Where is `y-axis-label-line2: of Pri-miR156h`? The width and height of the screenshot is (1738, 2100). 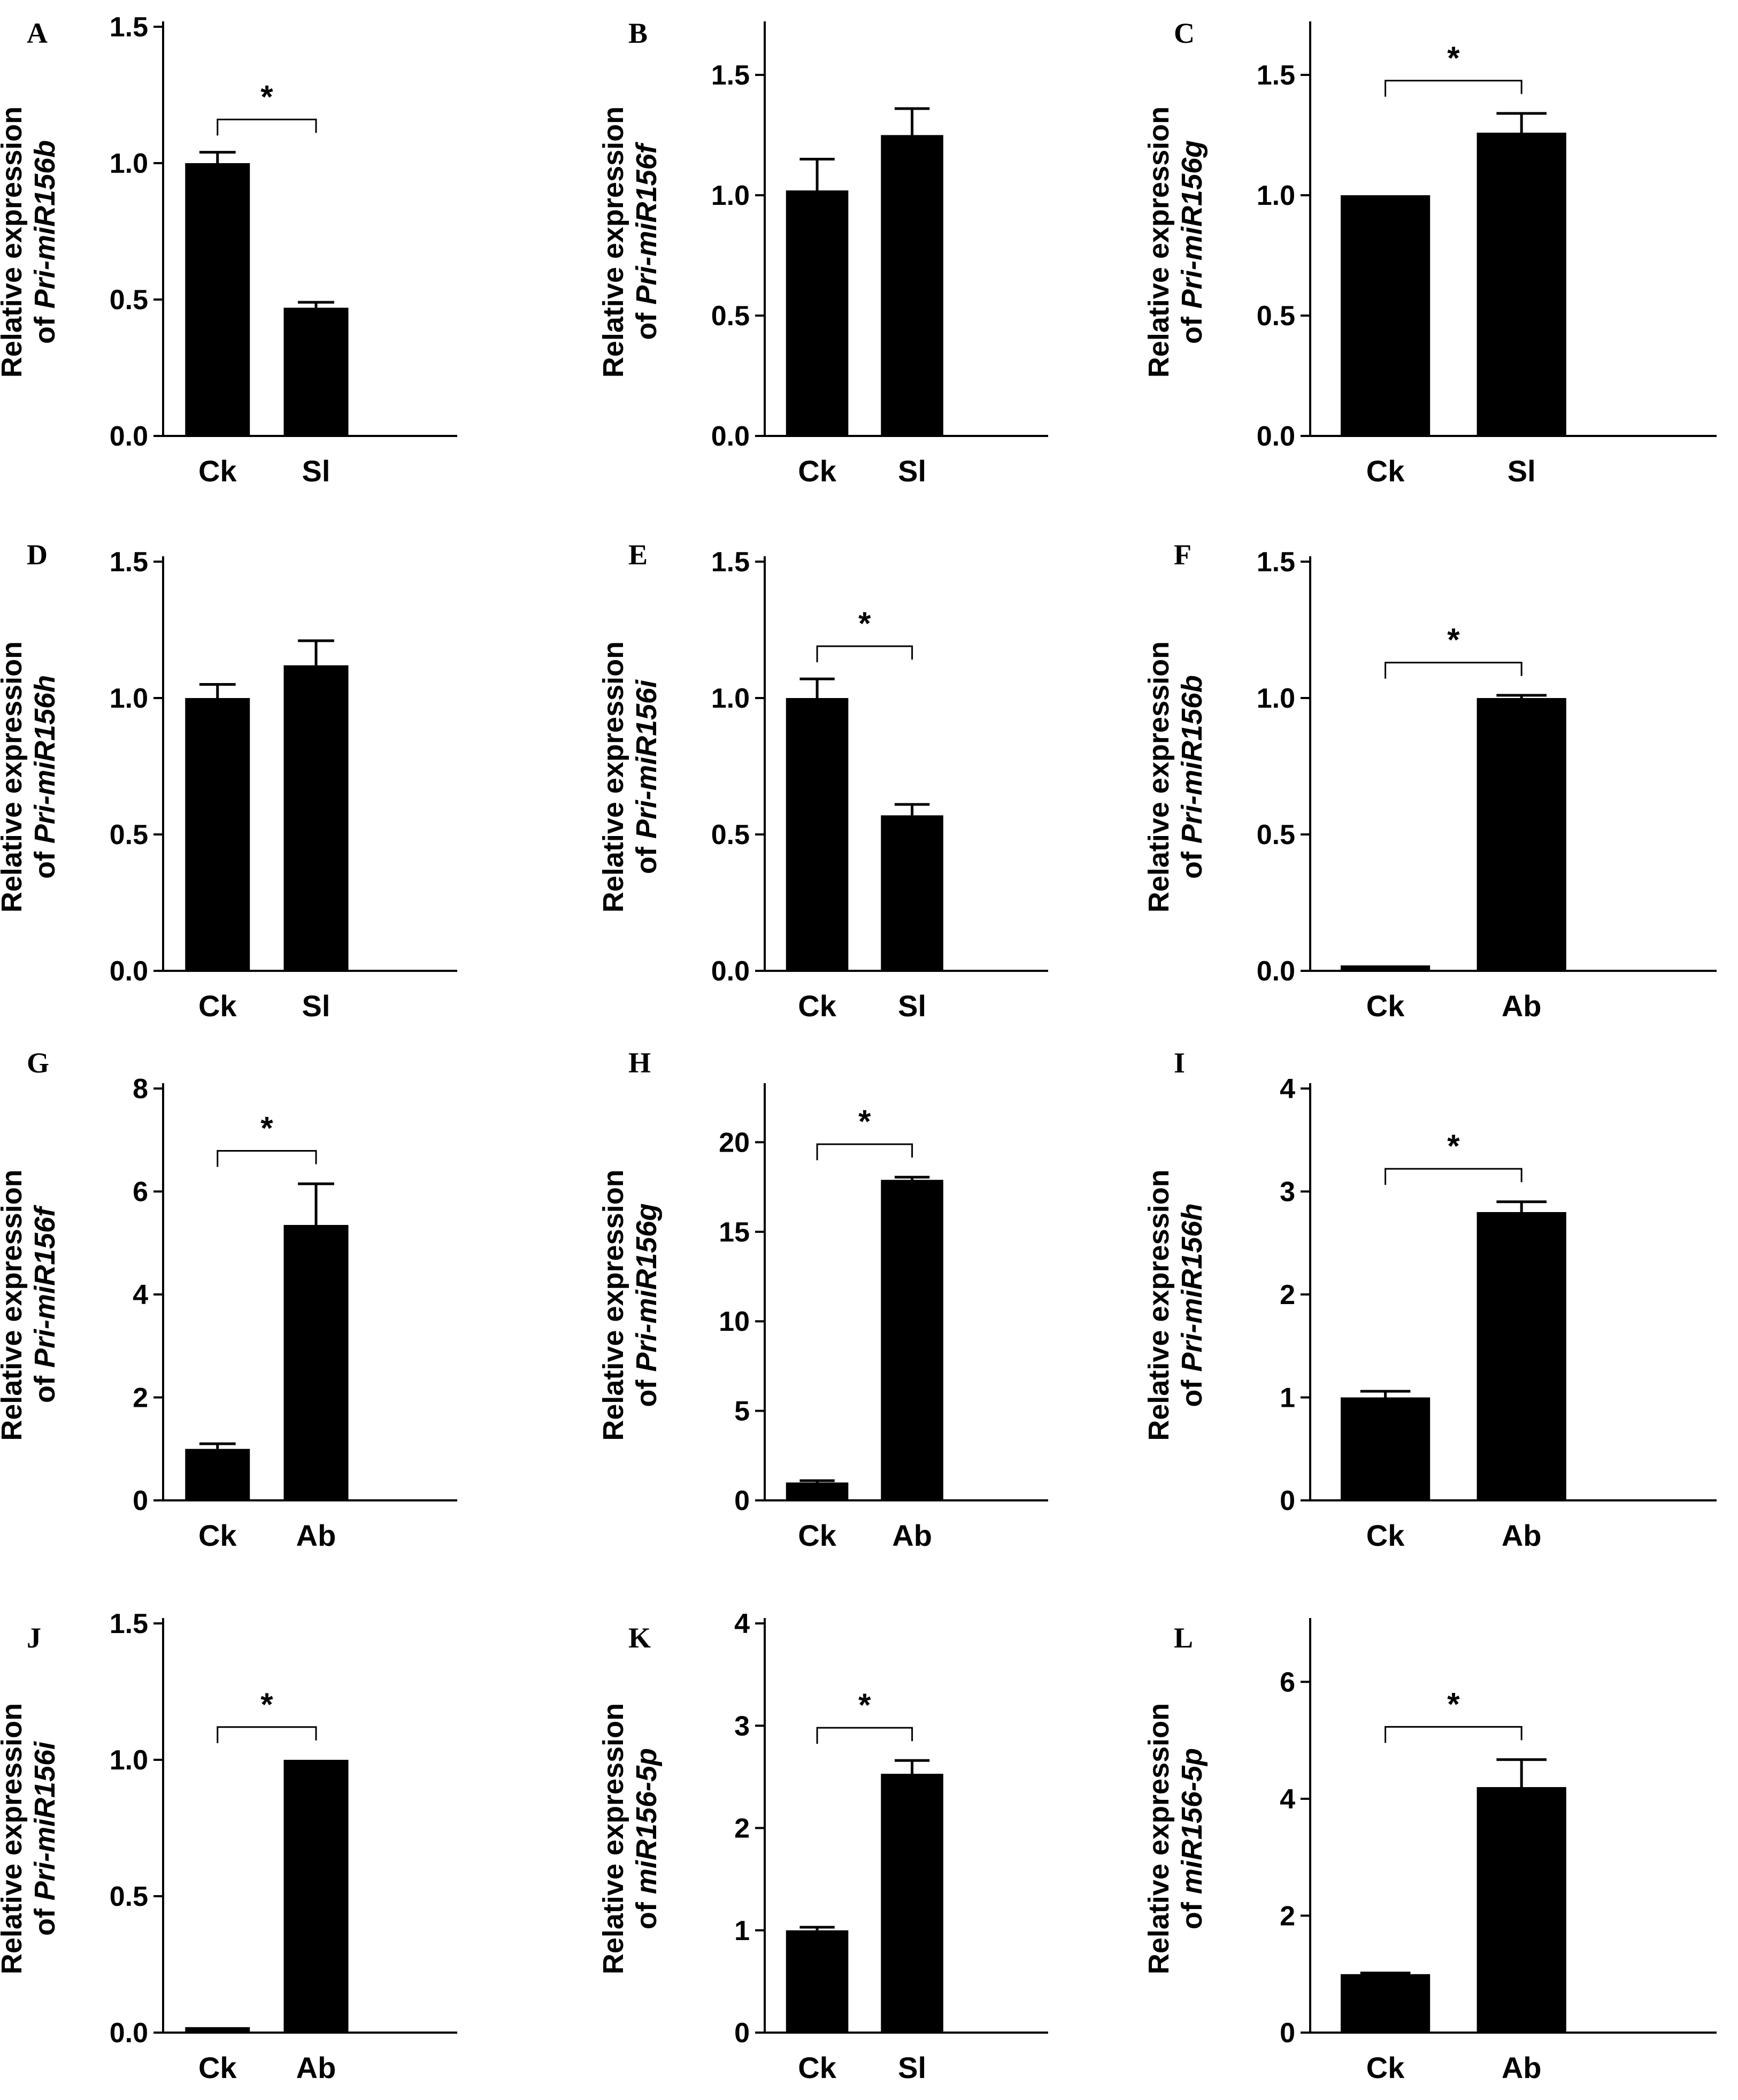
y-axis-label-line2: of Pri-miR156h is located at coordinates (1192, 1305).